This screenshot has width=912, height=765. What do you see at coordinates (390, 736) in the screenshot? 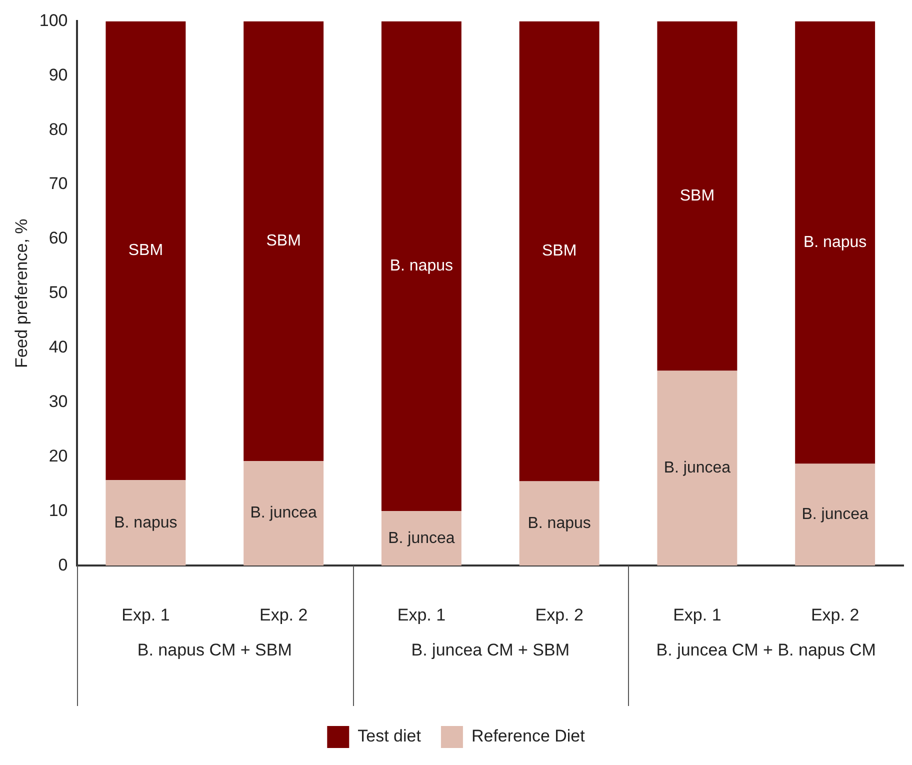
I see `legend-label: Test diet` at bounding box center [390, 736].